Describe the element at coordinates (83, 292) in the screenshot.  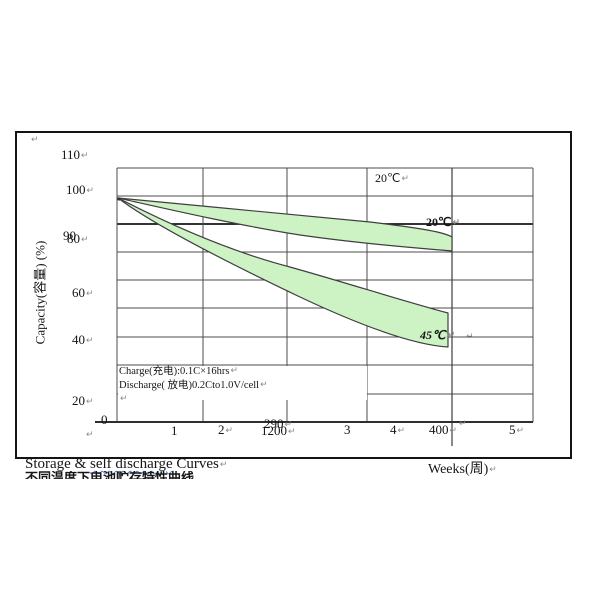
I see `y-tick-60: 60↵` at that location.